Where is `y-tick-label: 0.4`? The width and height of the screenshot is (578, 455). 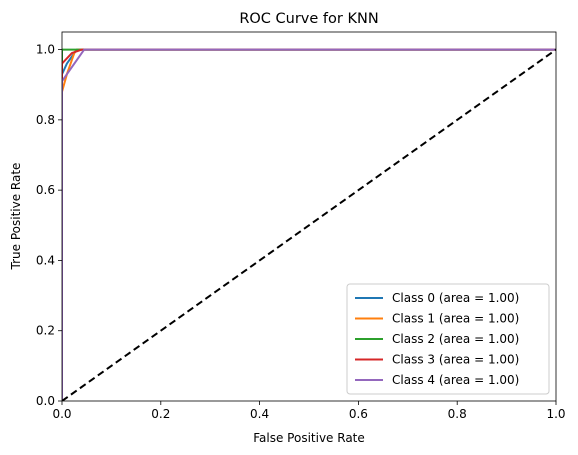 y-tick-label: 0.4 is located at coordinates (45, 260).